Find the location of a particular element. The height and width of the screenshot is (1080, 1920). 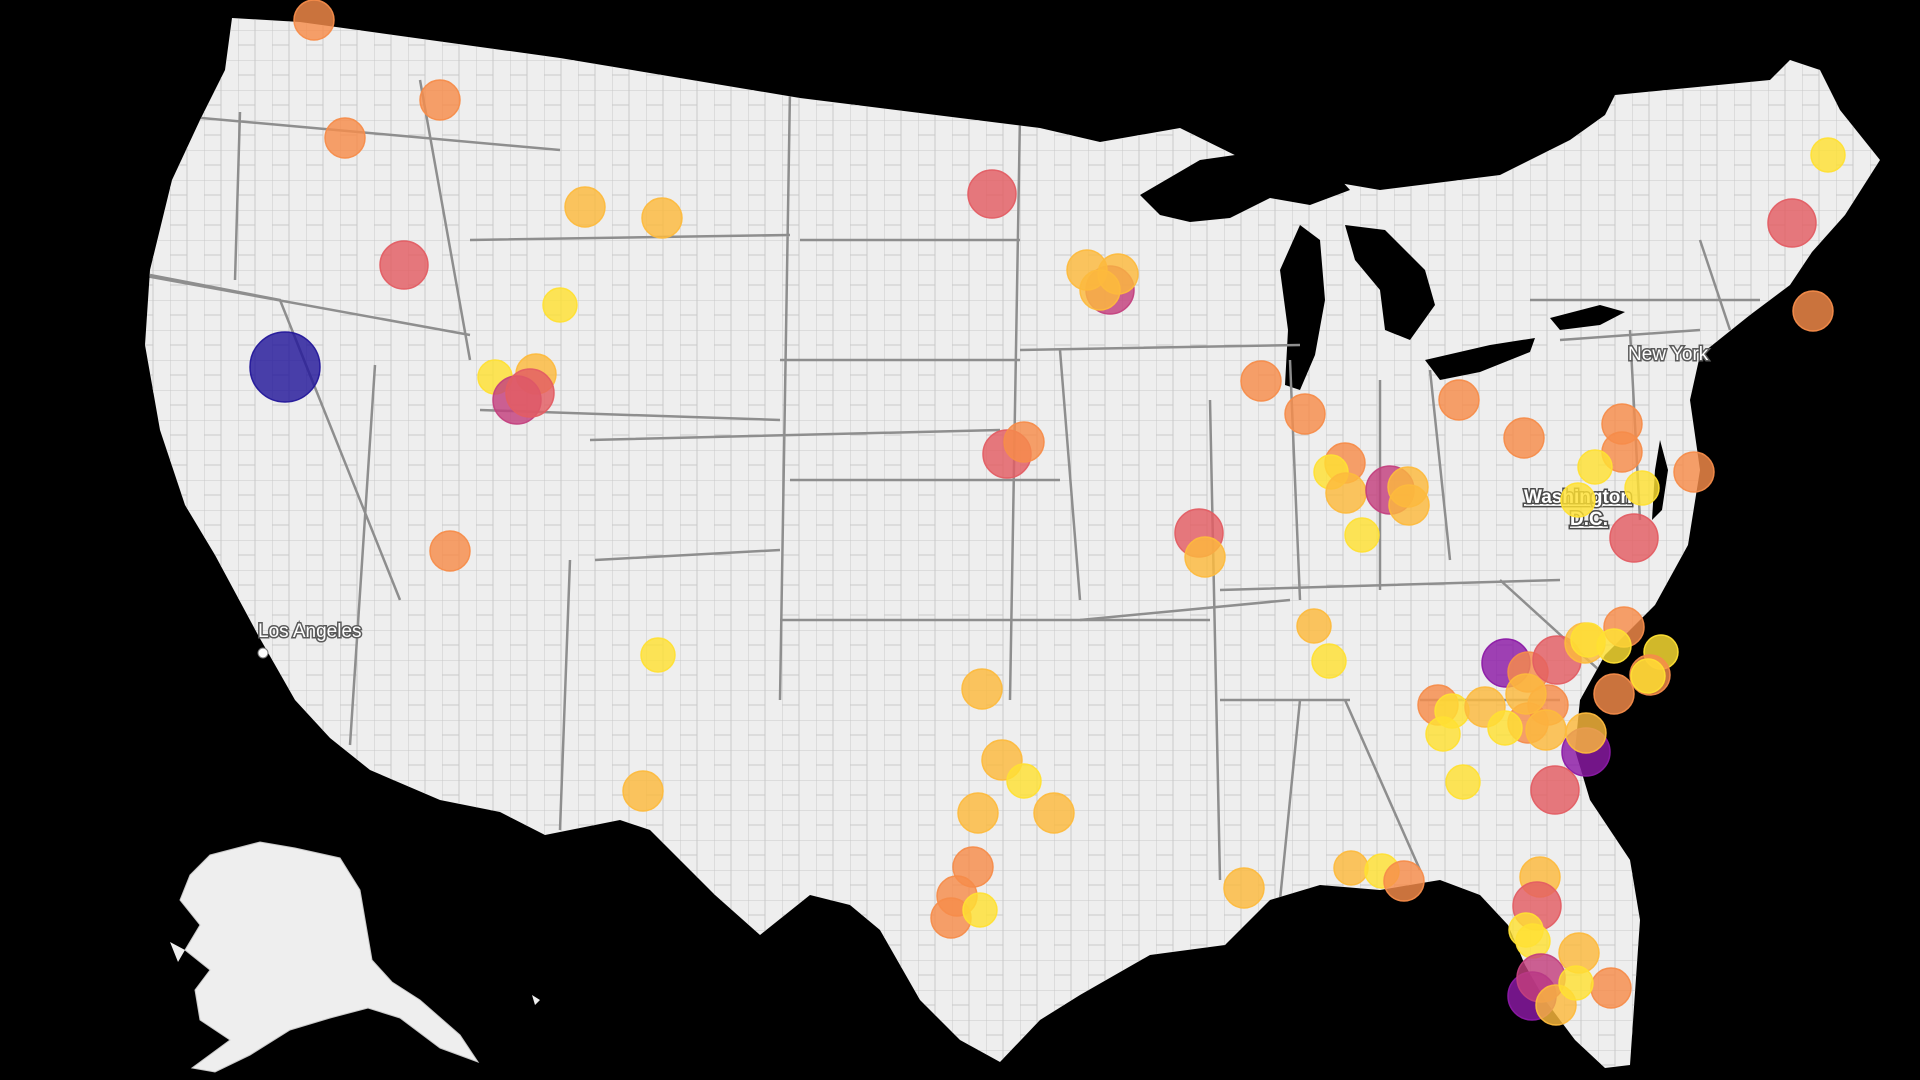

label-los-angeles: Los Angeles is located at coordinates (310, 632).